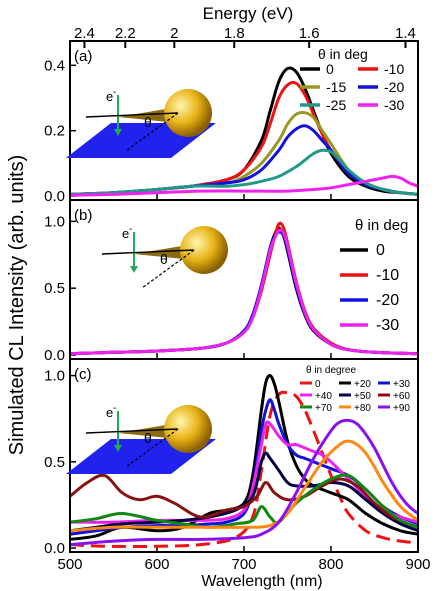  Describe the element at coordinates (244, 185) in the screenshot. I see `series-line-minus30` at that location.